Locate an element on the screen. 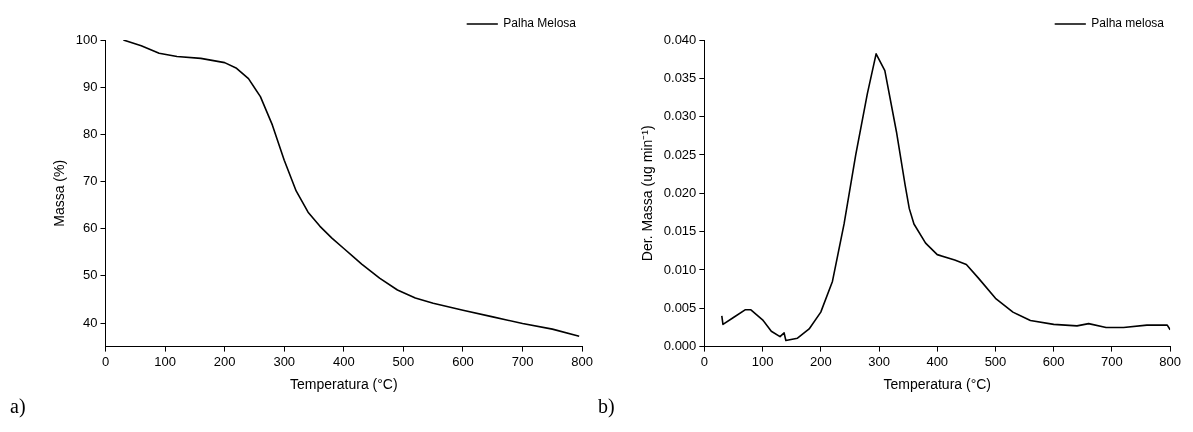 This screenshot has width=1193, height=432. y-tick-label: 0.020 is located at coordinates (680, 192).